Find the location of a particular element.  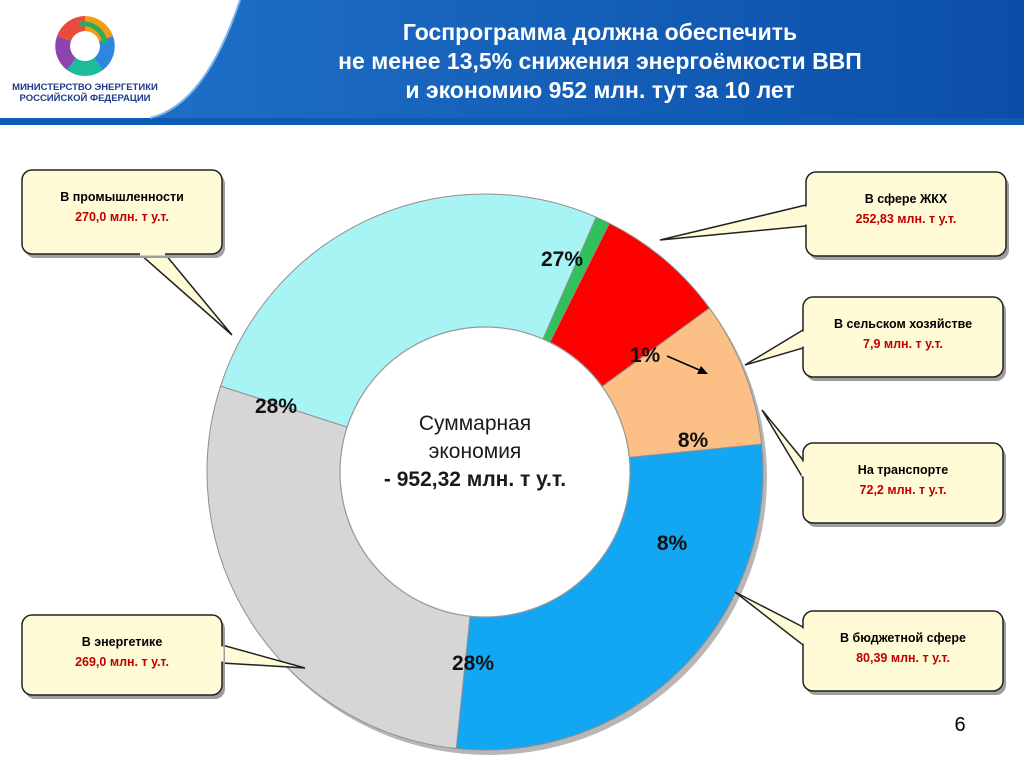

title-line-3: и экономию 952 млн. тут за 10 лет is located at coordinates (600, 90).